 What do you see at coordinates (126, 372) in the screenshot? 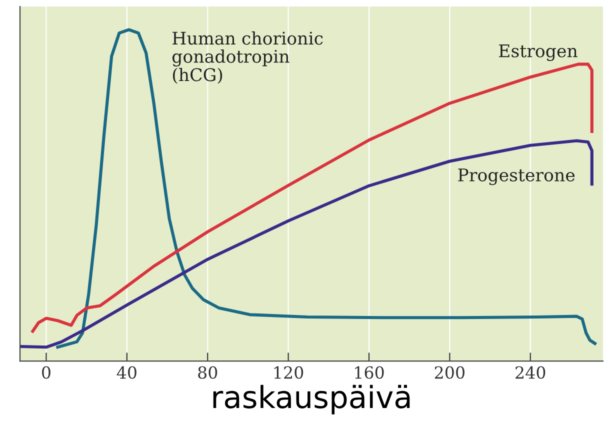
I see `x-tick-label: 40` at bounding box center [126, 372].